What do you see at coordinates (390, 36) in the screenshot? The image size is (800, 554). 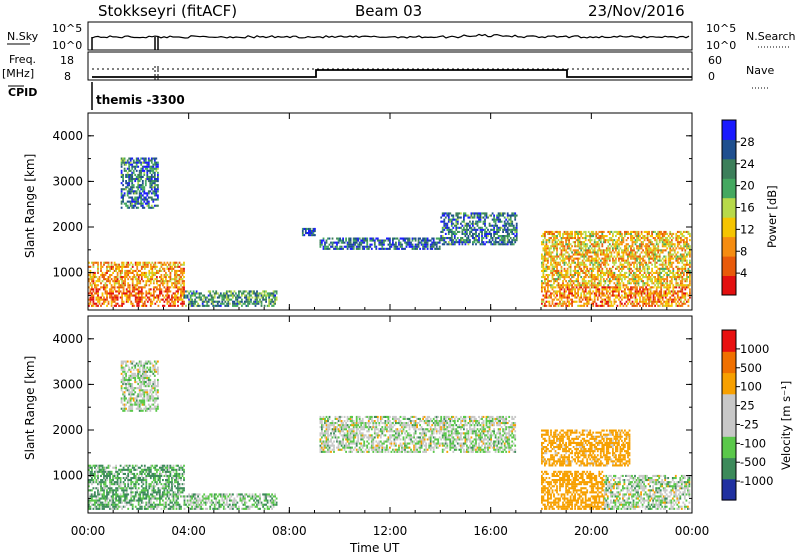 I see `nsky-panel-frame` at bounding box center [390, 36].